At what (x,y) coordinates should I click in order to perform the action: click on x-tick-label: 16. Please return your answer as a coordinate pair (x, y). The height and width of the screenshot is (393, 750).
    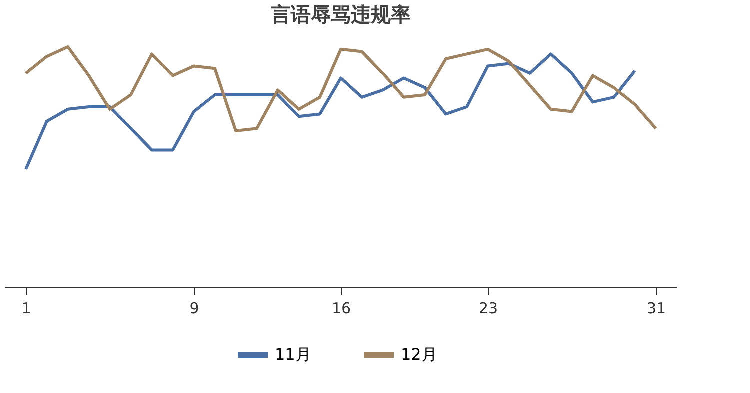
    Looking at the image, I should click on (342, 309).